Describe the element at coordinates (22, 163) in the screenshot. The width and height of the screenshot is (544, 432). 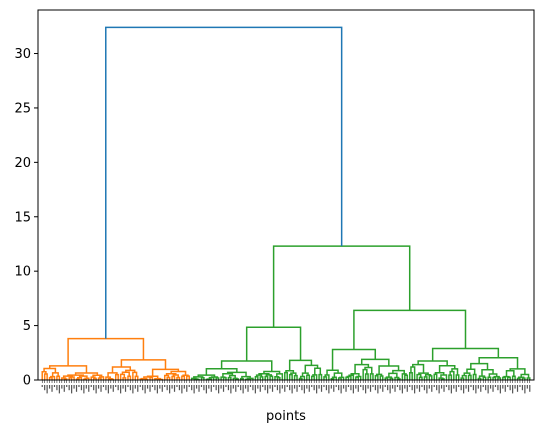
I see `y-tick-label: 20` at that location.